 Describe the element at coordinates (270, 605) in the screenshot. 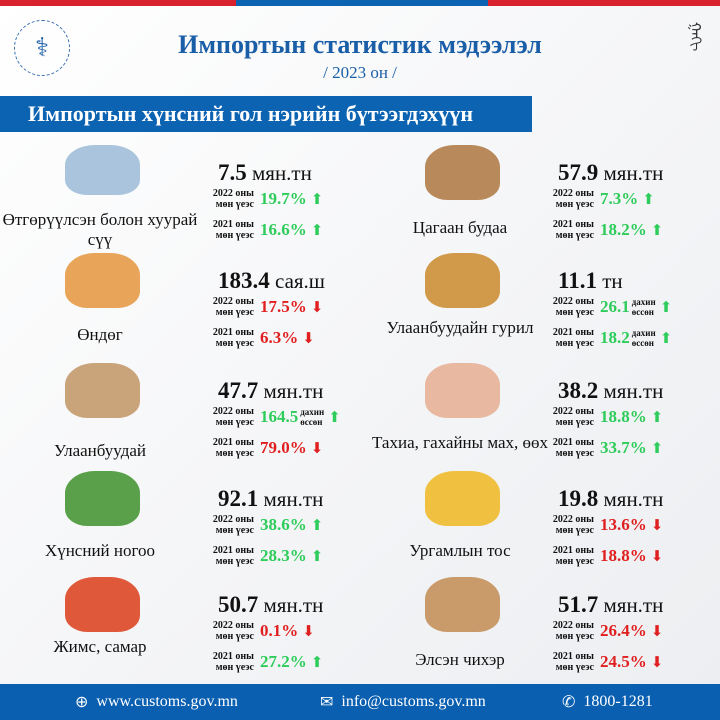

I see `product-volume: 50.7 мян.тн` at that location.